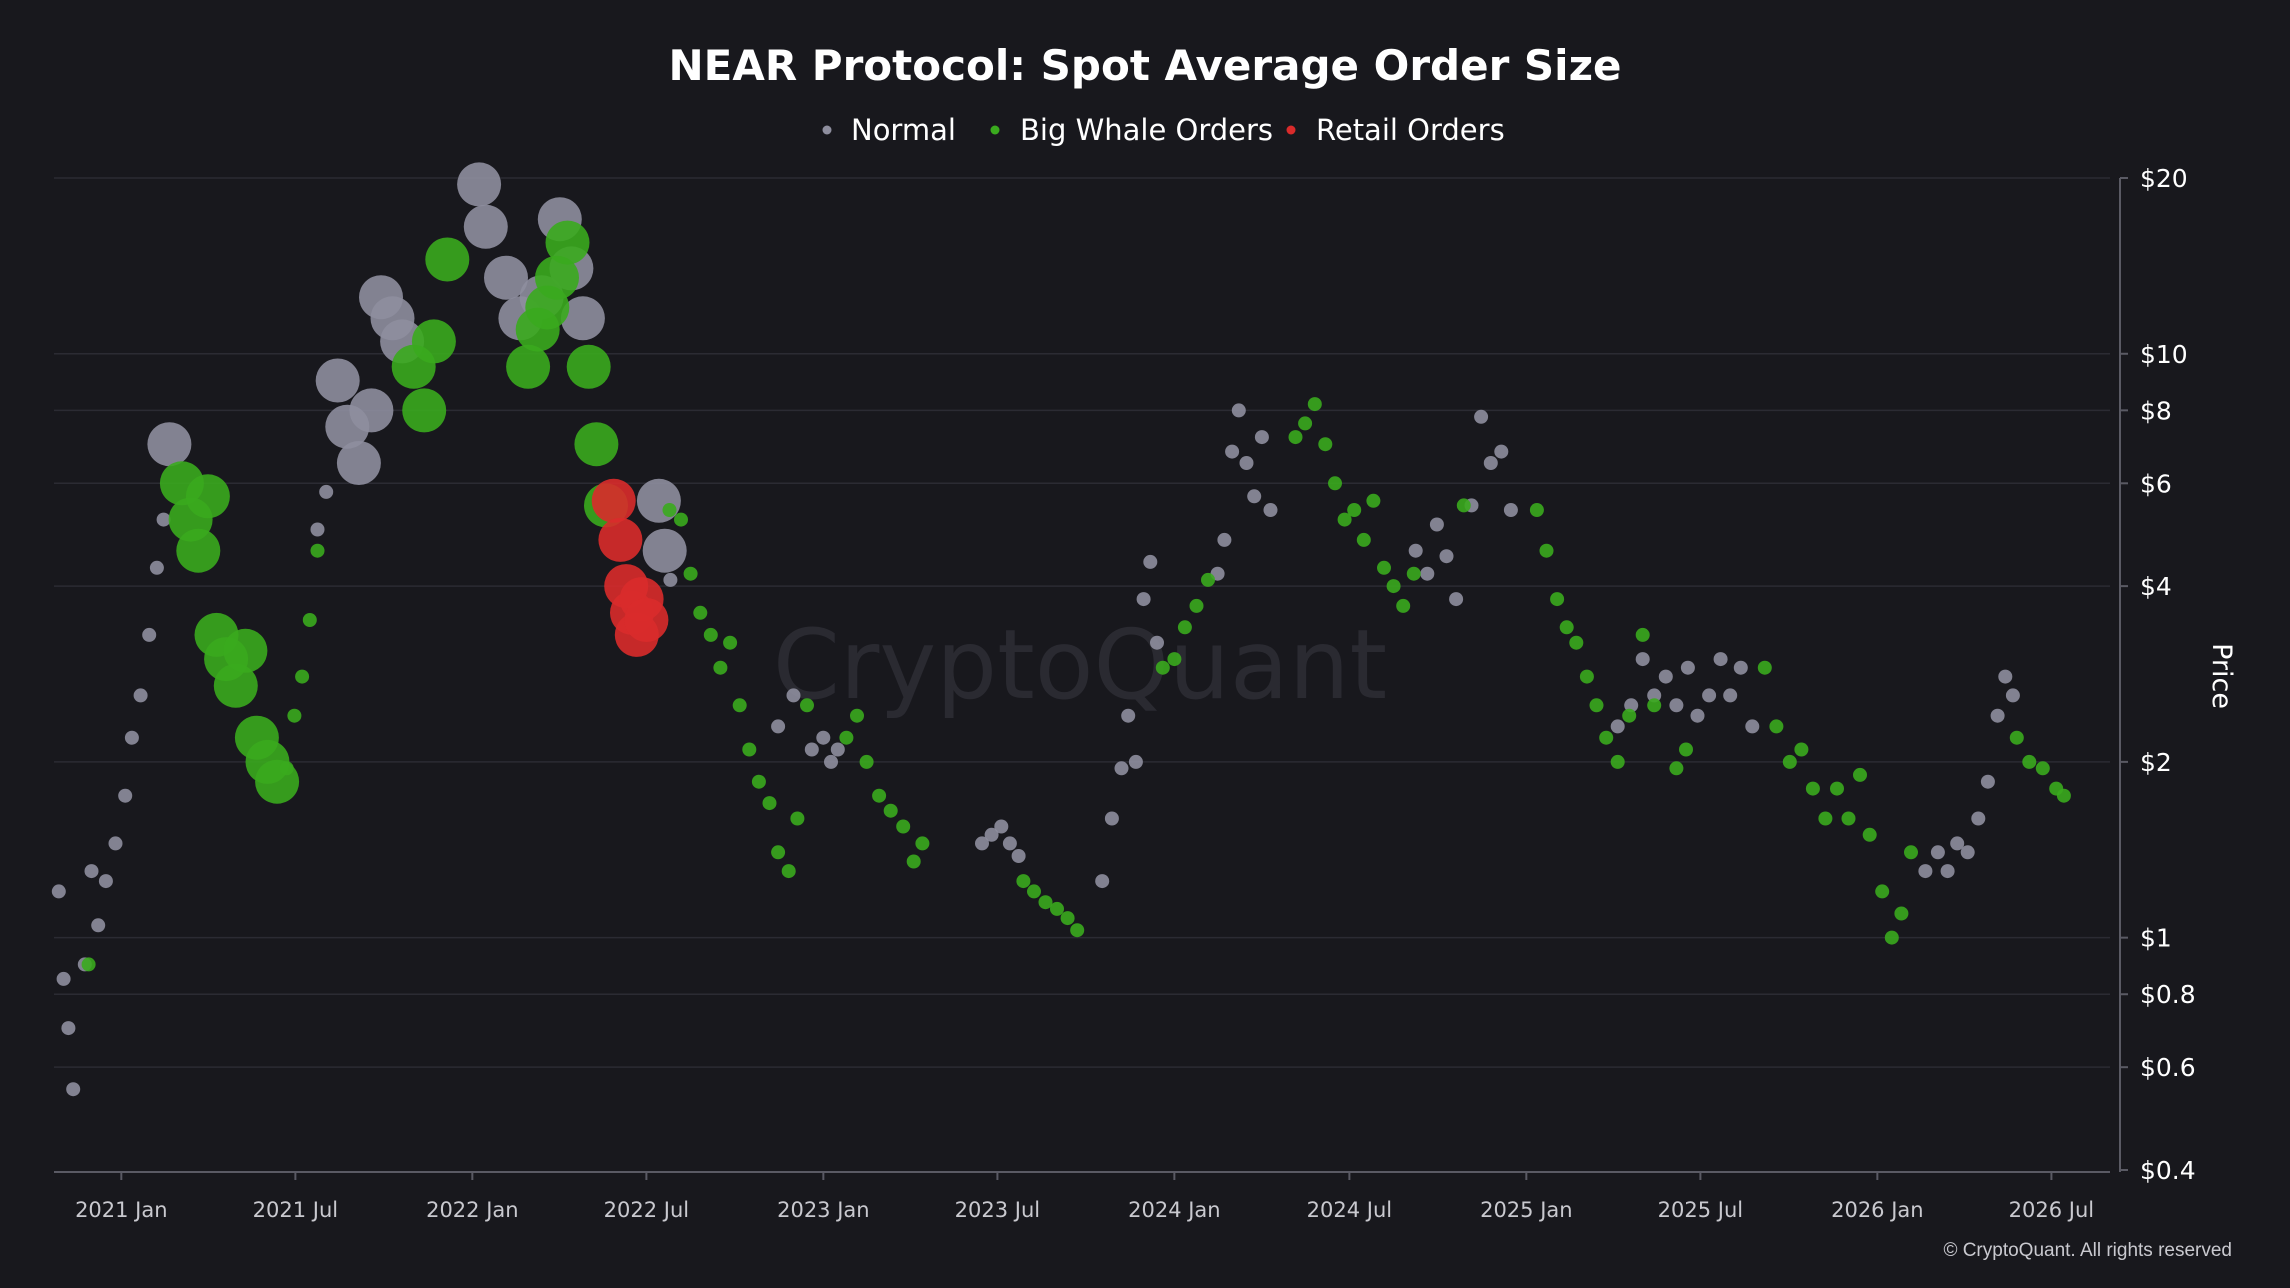 This screenshot has height=1288, width=2290. What do you see at coordinates (620, 539) in the screenshot?
I see `retail-order-point` at bounding box center [620, 539].